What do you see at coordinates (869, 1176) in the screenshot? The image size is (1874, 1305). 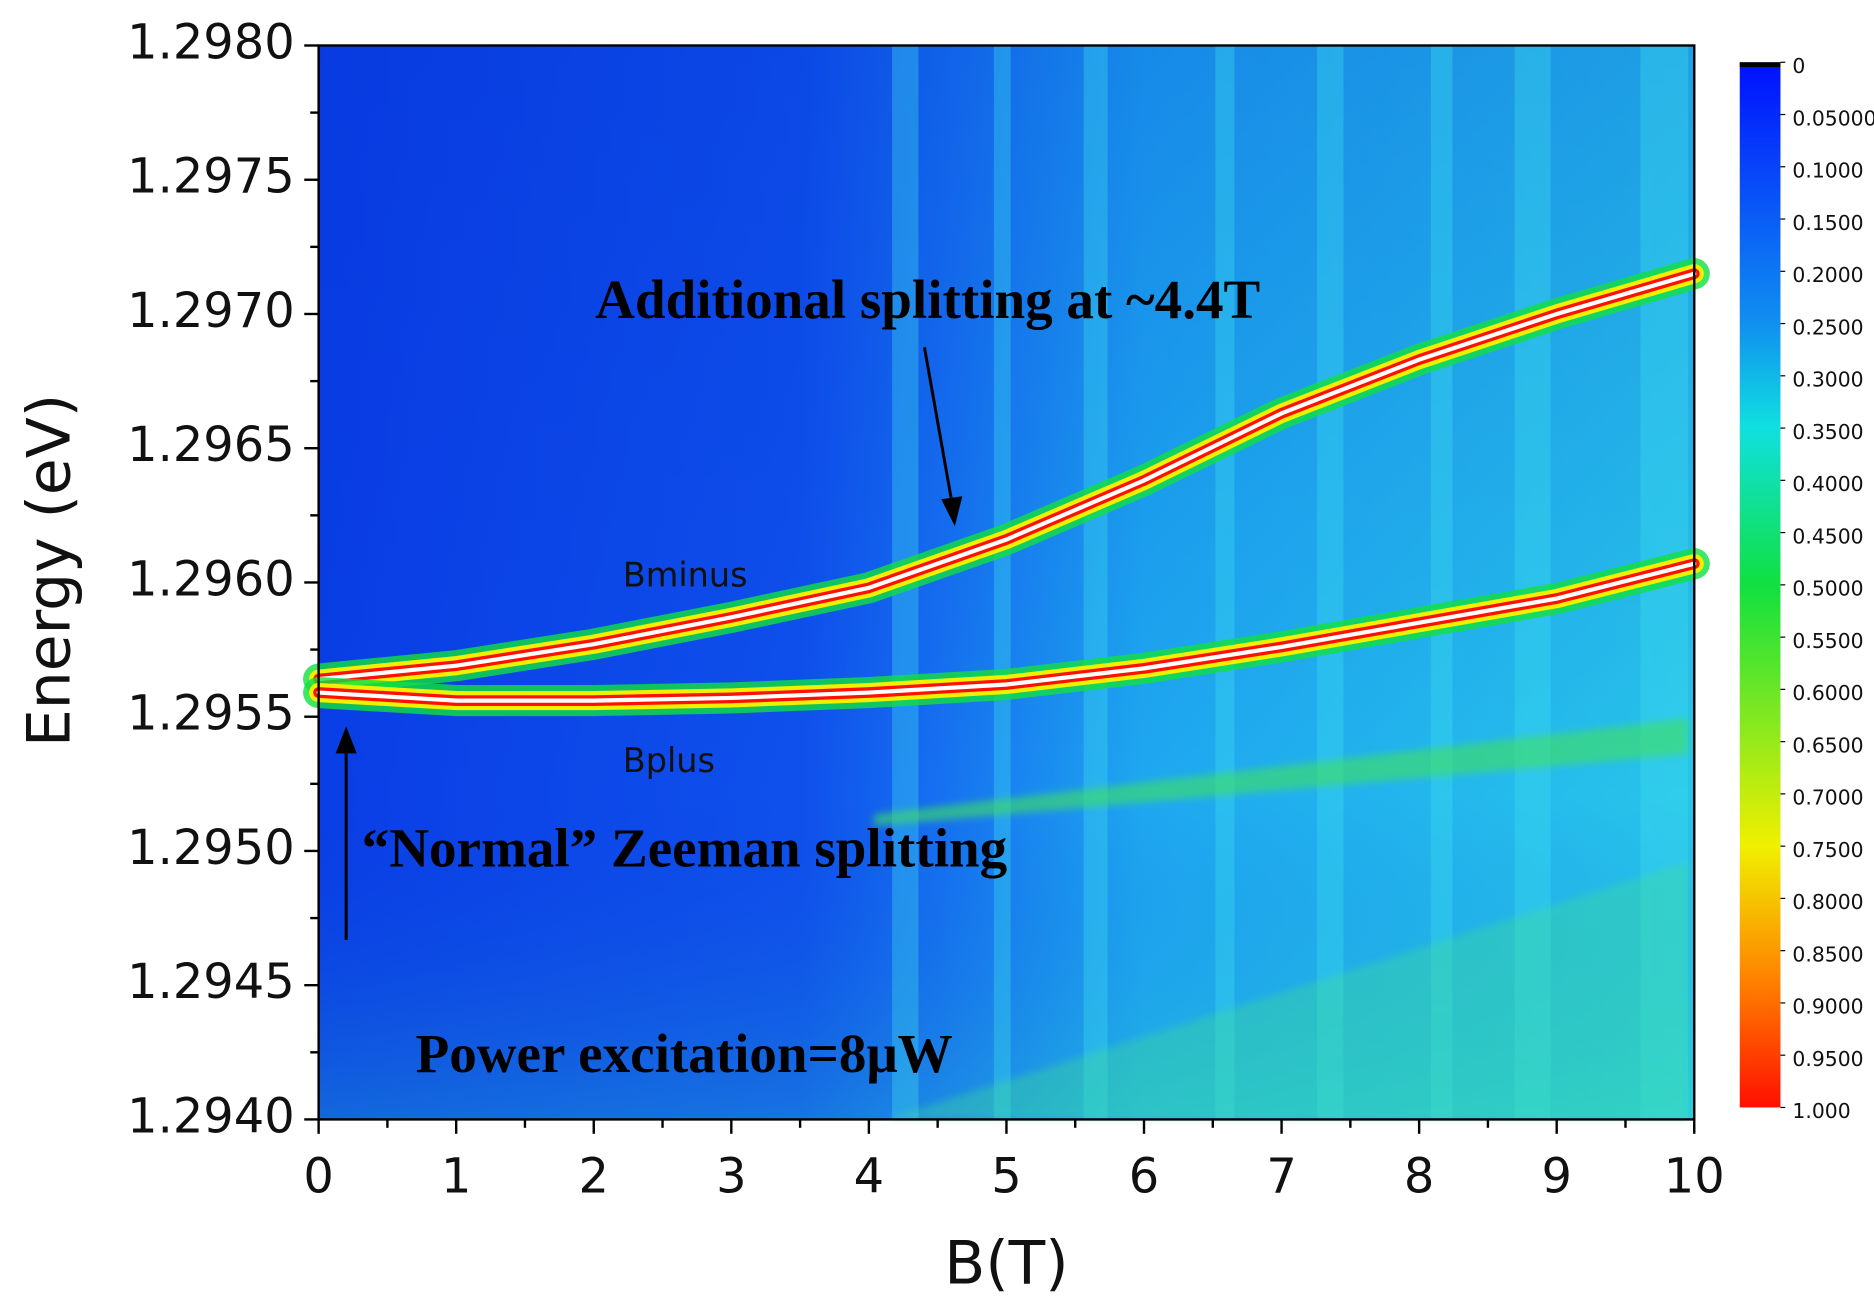 I see `x-tick-label: 4` at bounding box center [869, 1176].